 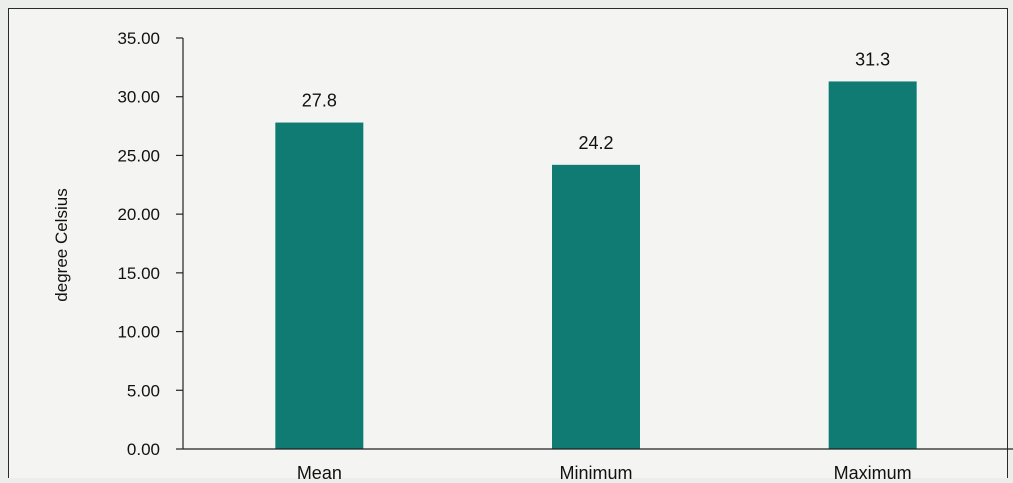 What do you see at coordinates (143, 449) in the screenshot?
I see `y-tick-label: 0.00` at bounding box center [143, 449].